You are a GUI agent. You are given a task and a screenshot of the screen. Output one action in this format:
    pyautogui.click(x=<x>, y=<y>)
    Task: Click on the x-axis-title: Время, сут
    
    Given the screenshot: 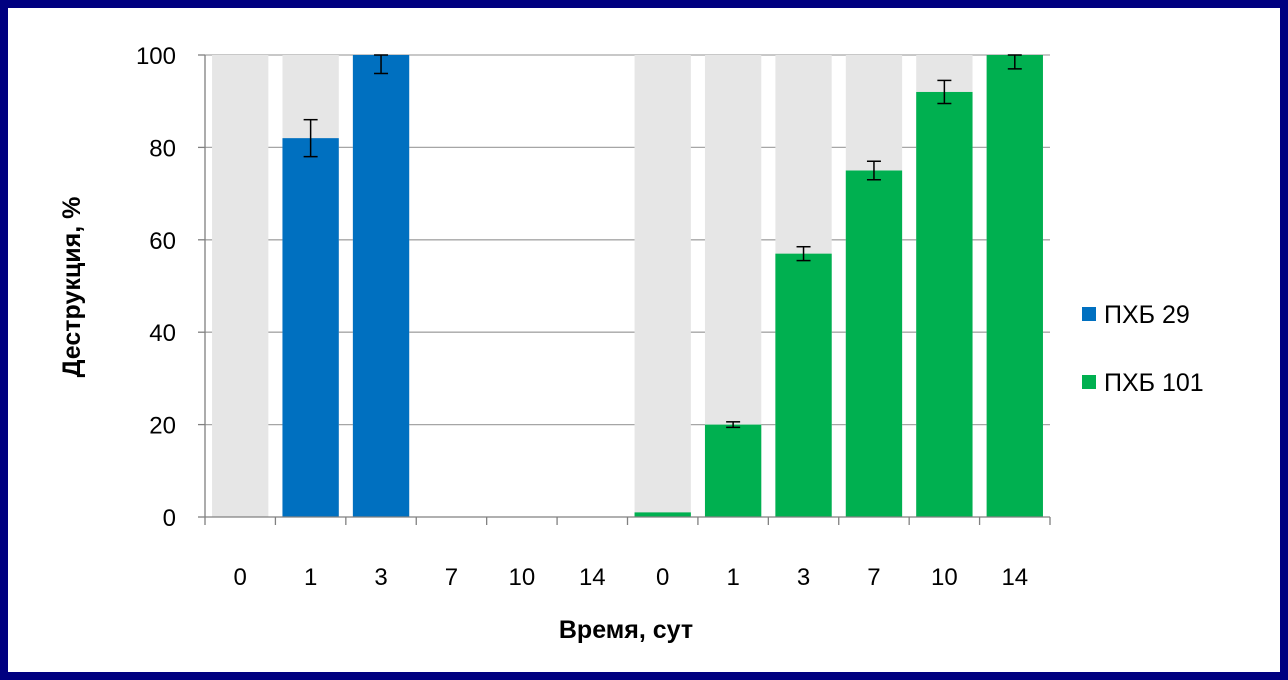 What is the action you would take?
    pyautogui.click(x=626, y=630)
    